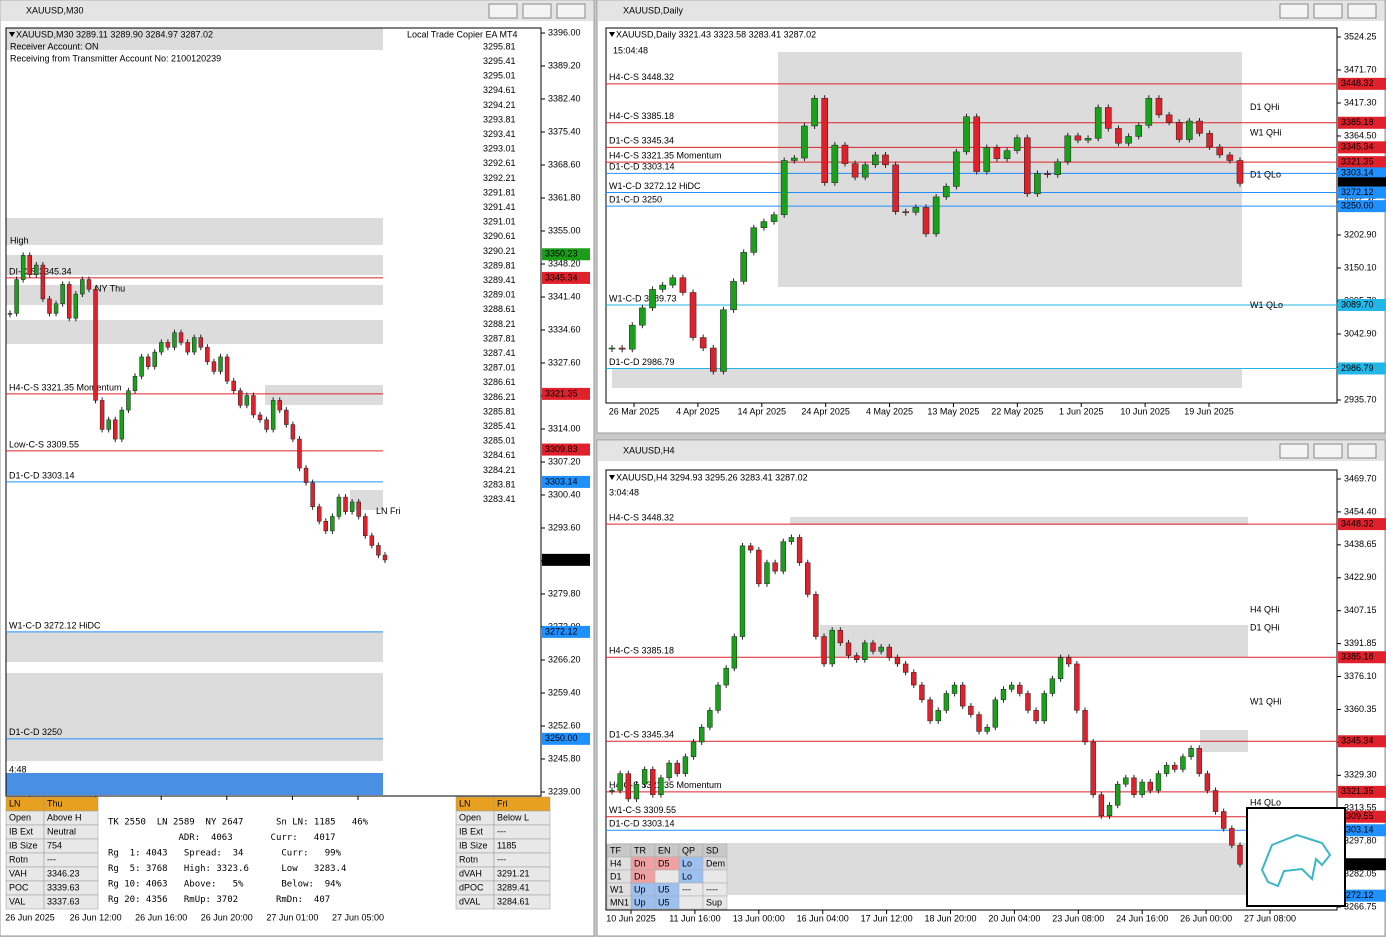 Image resolution: width=1386 pixels, height=937 pixels. I want to click on level-label: DI-C-S 3345.34, so click(40, 271).